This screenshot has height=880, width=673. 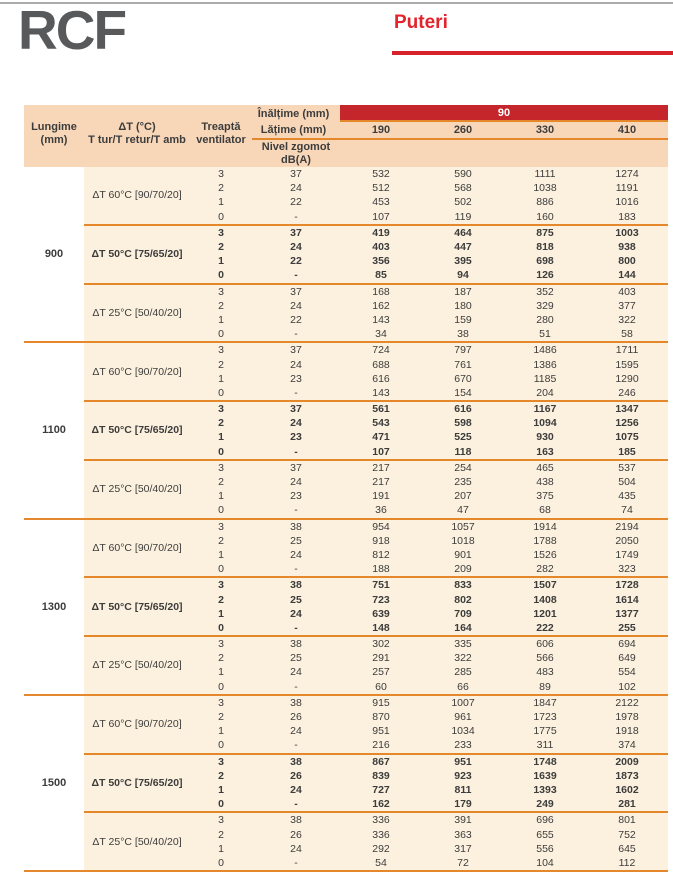 What do you see at coordinates (463, 174) in the screenshot?
I see `power-value-cell: 590` at bounding box center [463, 174].